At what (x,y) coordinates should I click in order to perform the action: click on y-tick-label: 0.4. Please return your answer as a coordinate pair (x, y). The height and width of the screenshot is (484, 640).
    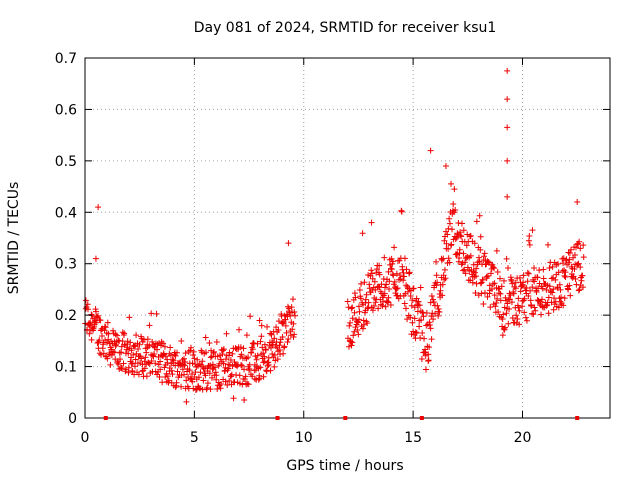
    Looking at the image, I should click on (66, 213).